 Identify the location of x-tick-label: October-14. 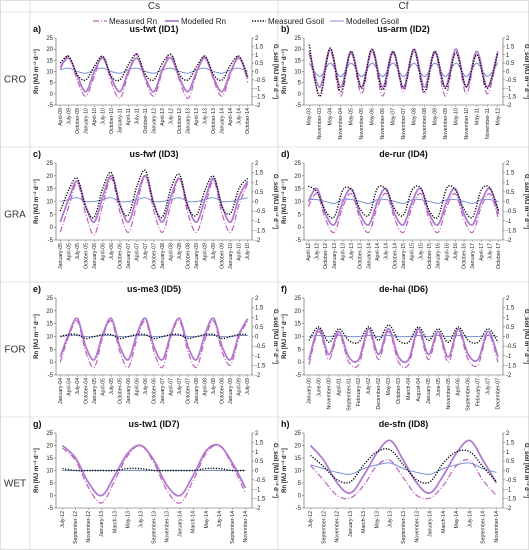
(248, 121).